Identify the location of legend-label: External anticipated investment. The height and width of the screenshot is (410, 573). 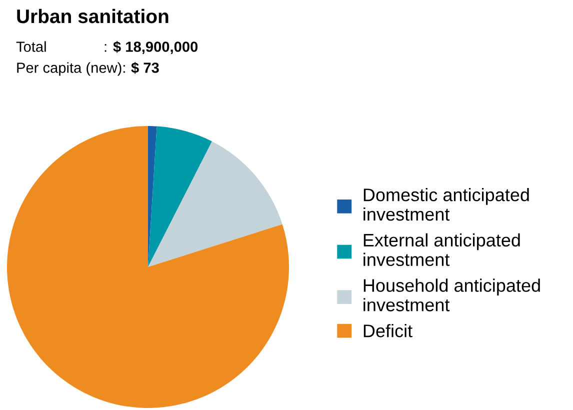
(442, 249).